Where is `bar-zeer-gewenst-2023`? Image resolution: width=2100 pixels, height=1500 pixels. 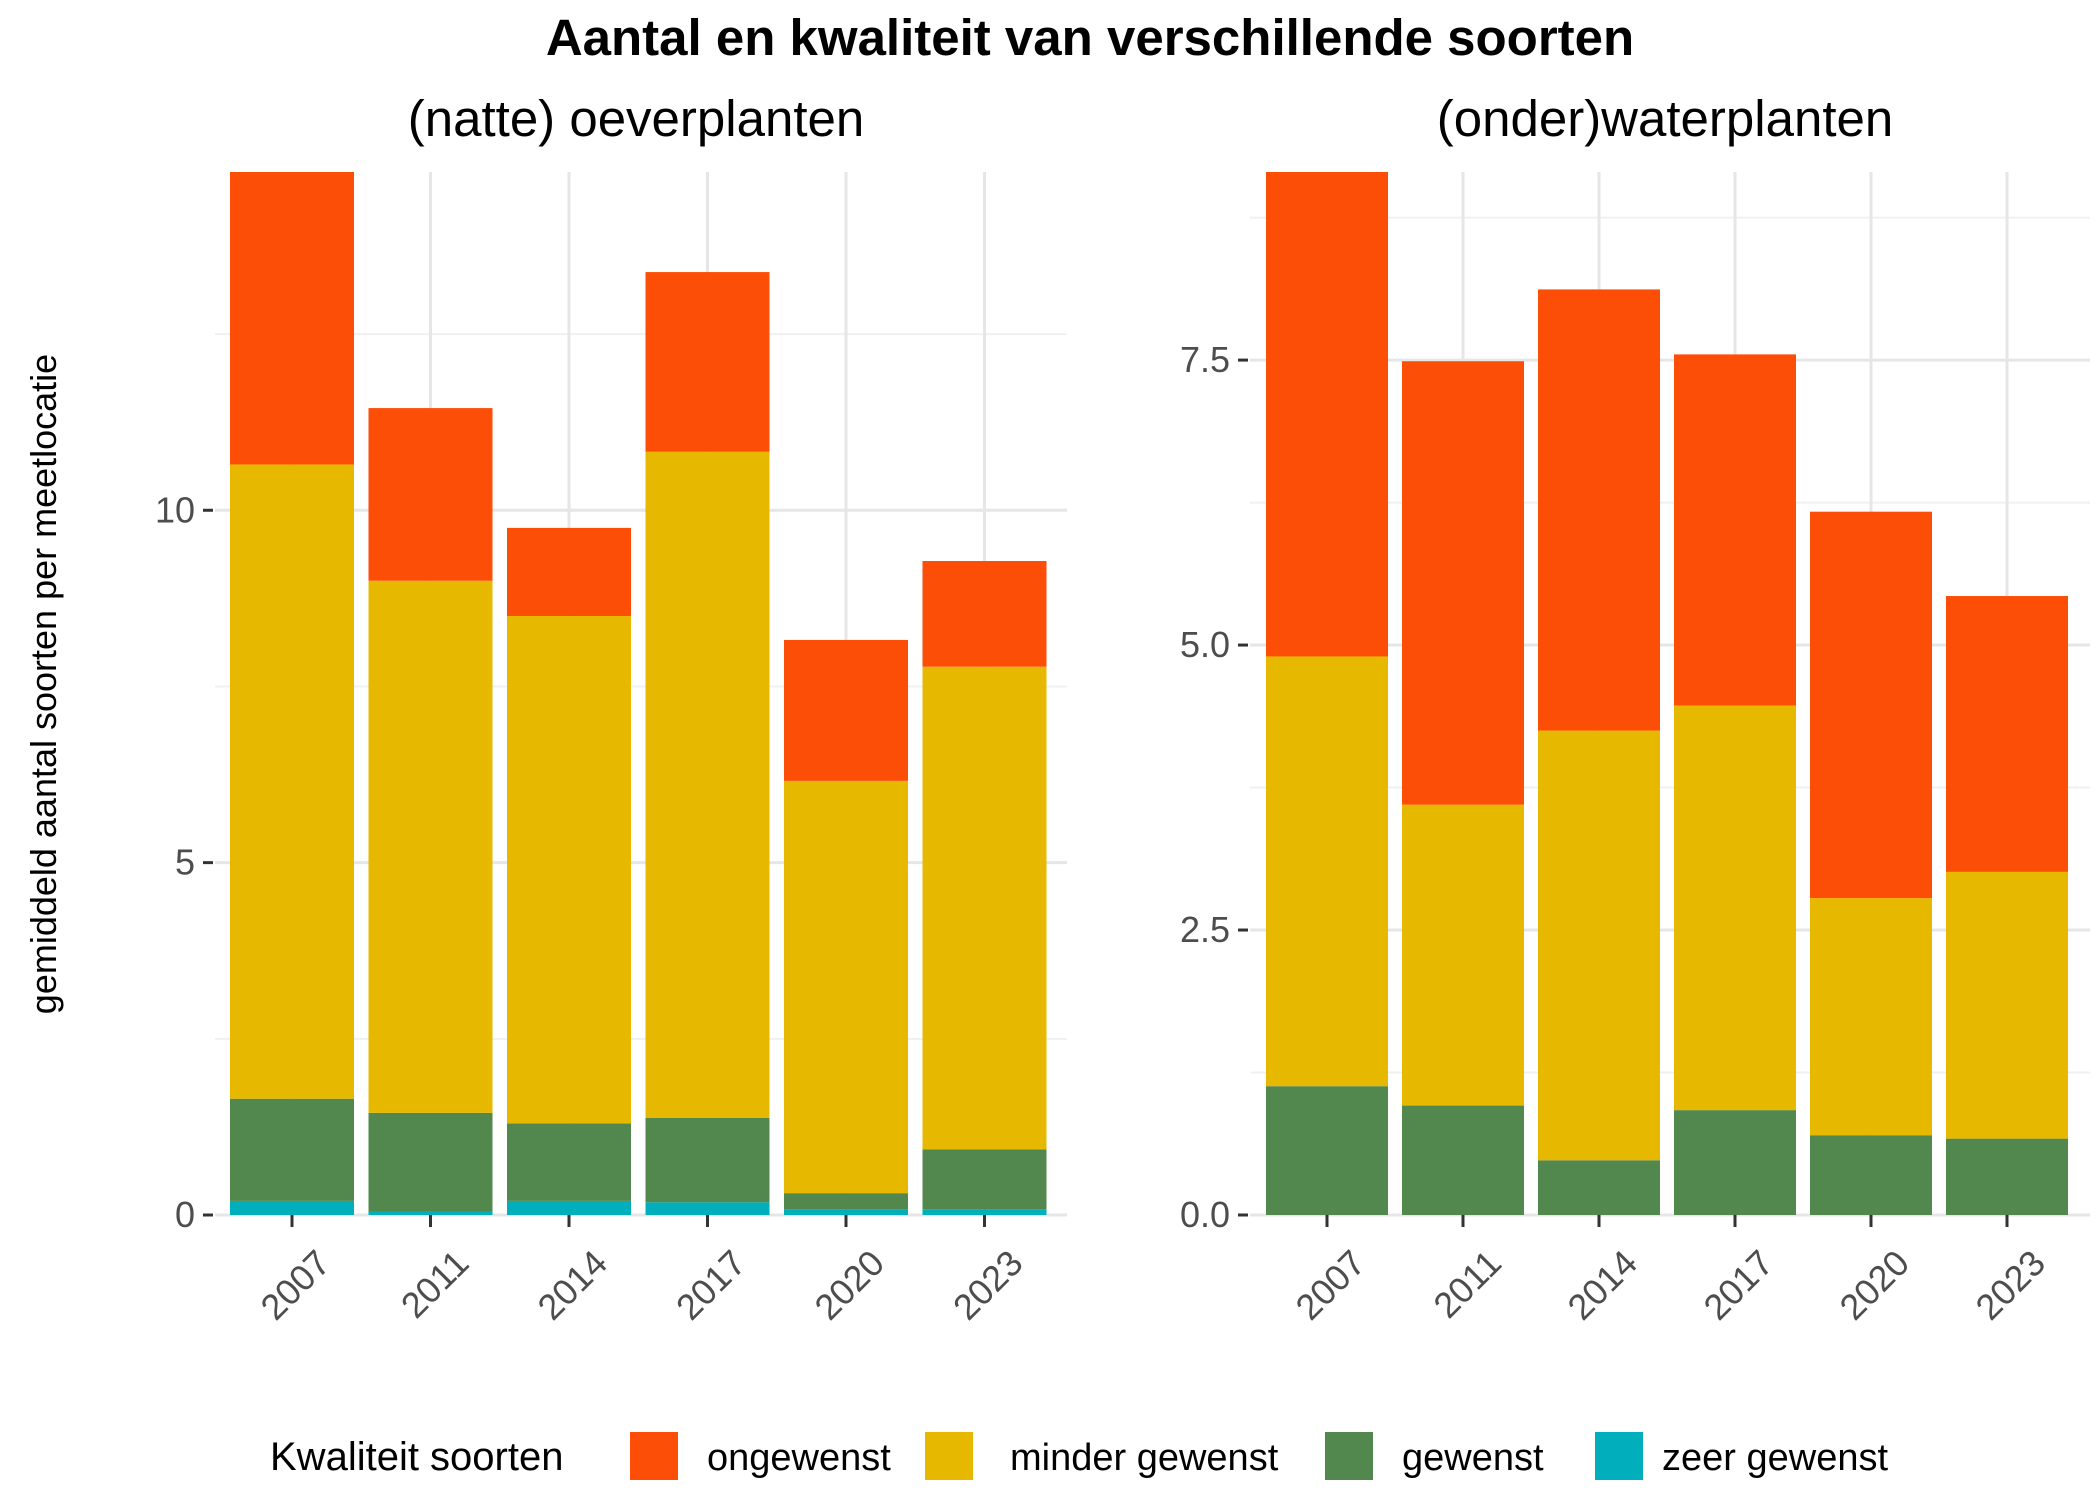
bar-zeer-gewenst-2023 is located at coordinates (984, 1212).